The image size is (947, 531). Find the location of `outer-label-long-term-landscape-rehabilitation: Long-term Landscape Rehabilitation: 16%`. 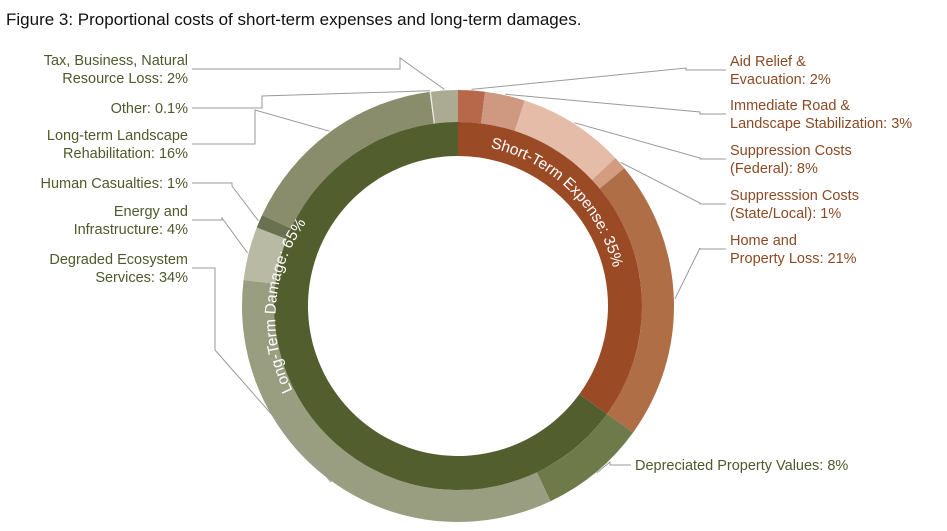

outer-label-long-term-landscape-rehabilitation: Long-term Landscape Rehabilitation: 16% is located at coordinates (117, 145).